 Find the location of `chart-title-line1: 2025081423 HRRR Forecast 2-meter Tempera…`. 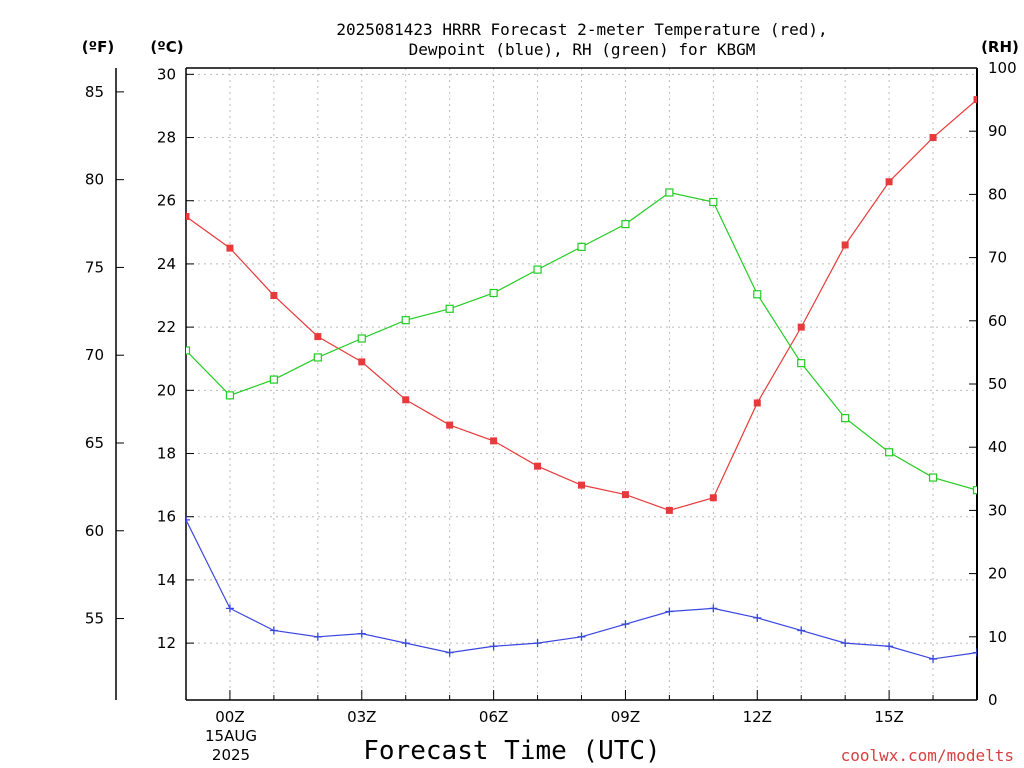

chart-title-line1: 2025081423 HRRR Forecast 2-meter Tempera… is located at coordinates (581, 29).